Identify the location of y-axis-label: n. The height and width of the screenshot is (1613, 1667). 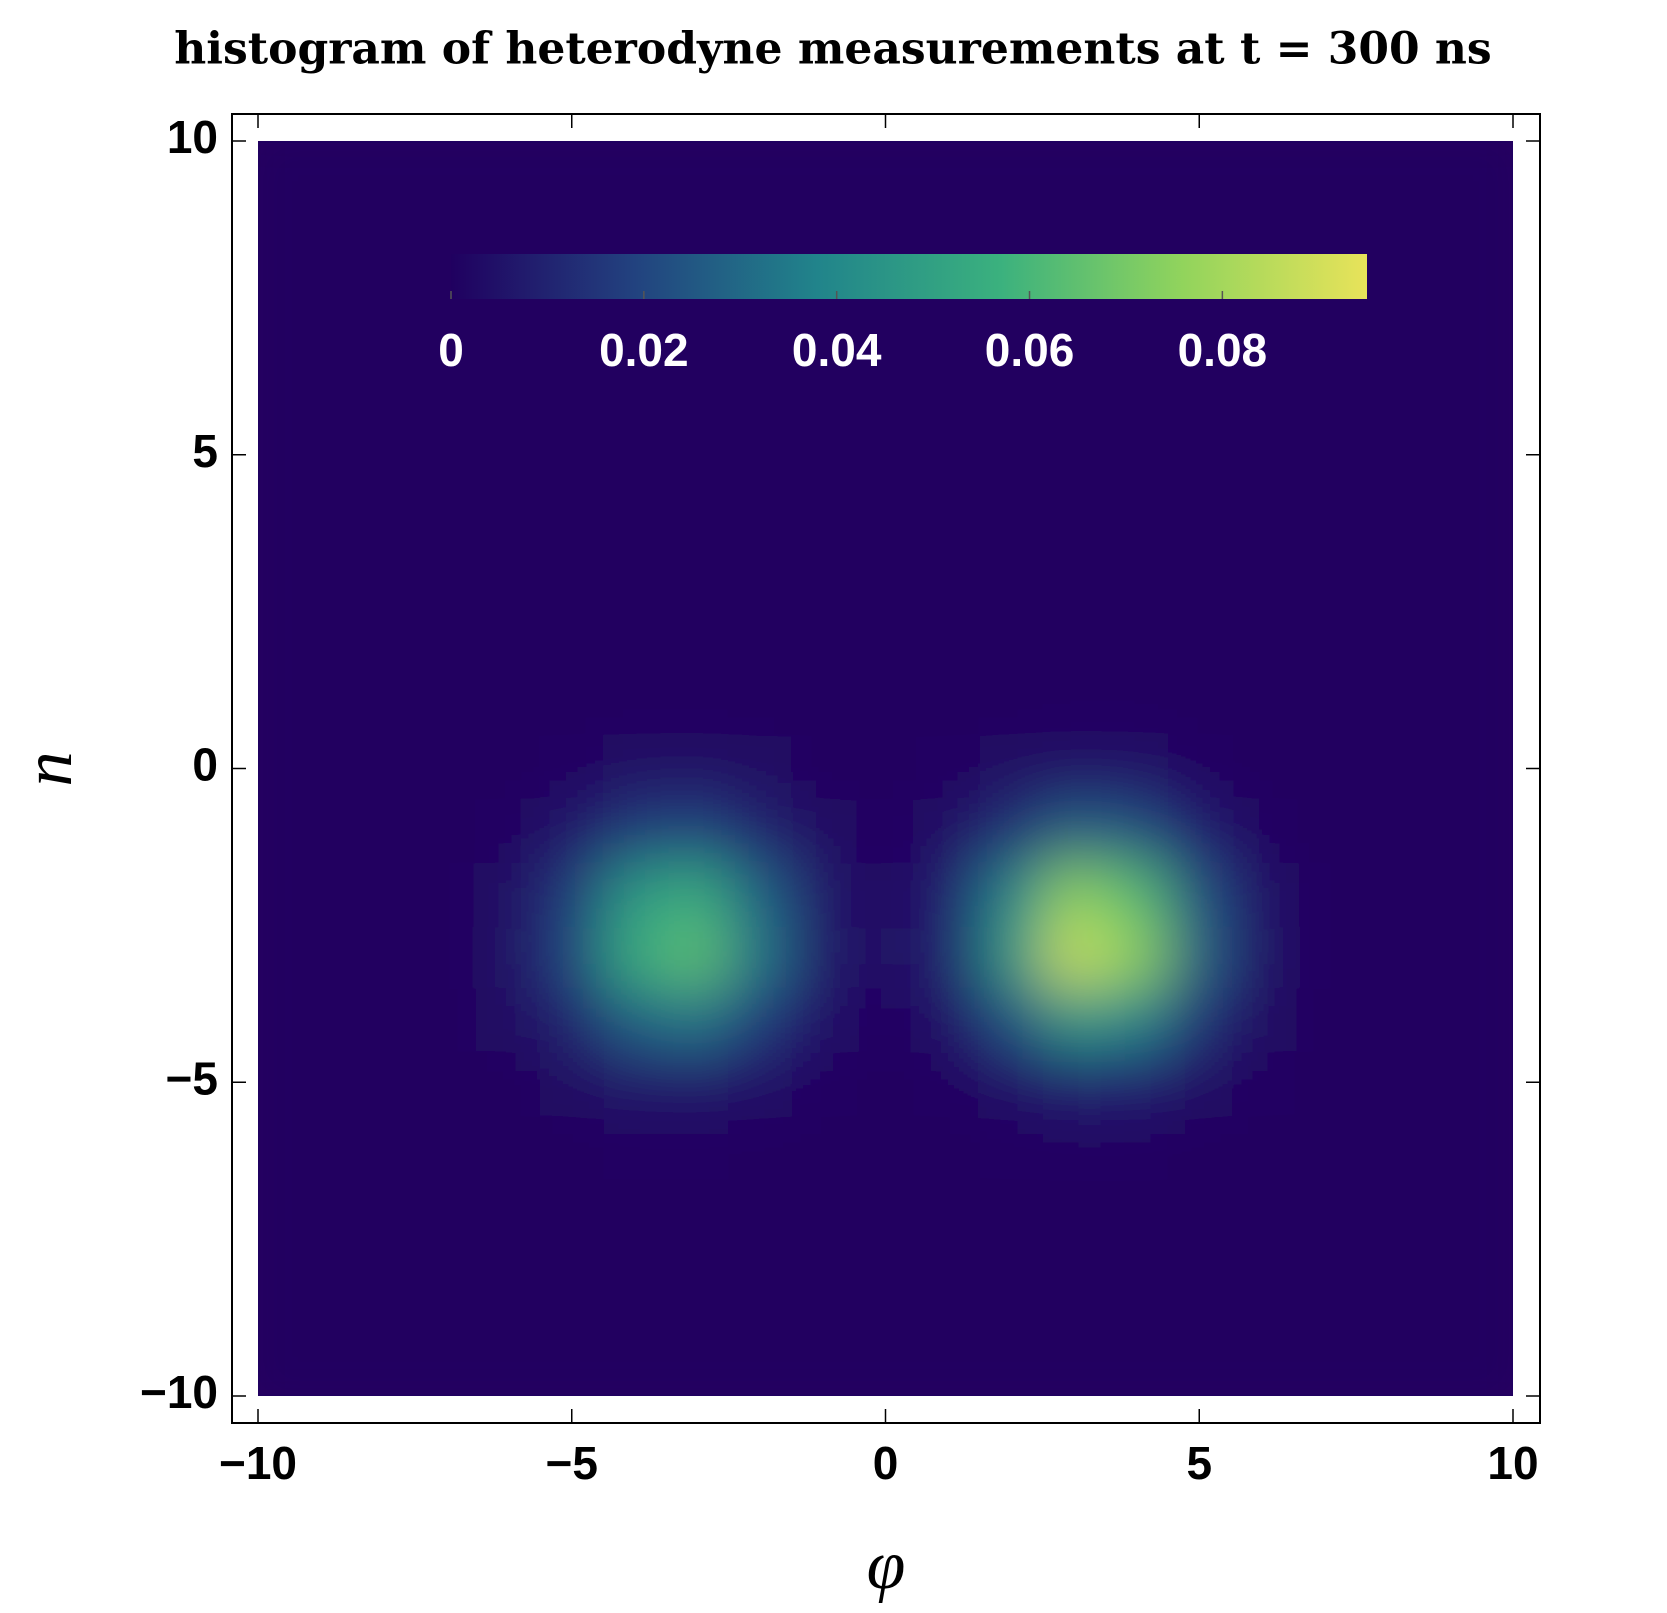
(48, 769).